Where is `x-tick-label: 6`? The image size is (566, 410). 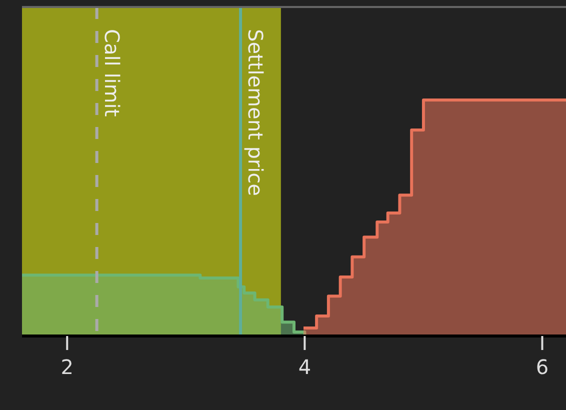
x-tick-label: 6 is located at coordinates (542, 367).